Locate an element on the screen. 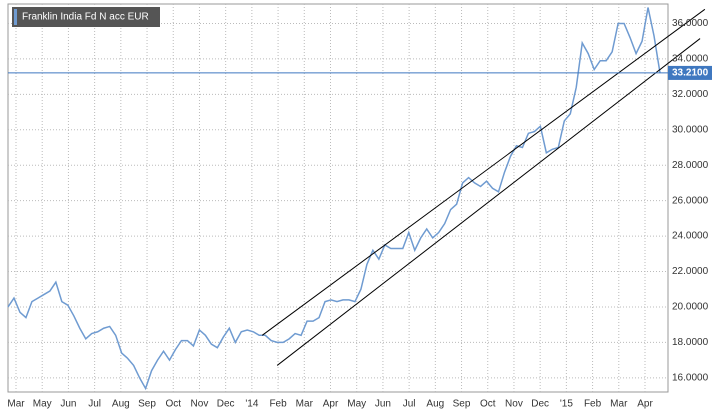  x-tick-label: '15 is located at coordinates (566, 404).